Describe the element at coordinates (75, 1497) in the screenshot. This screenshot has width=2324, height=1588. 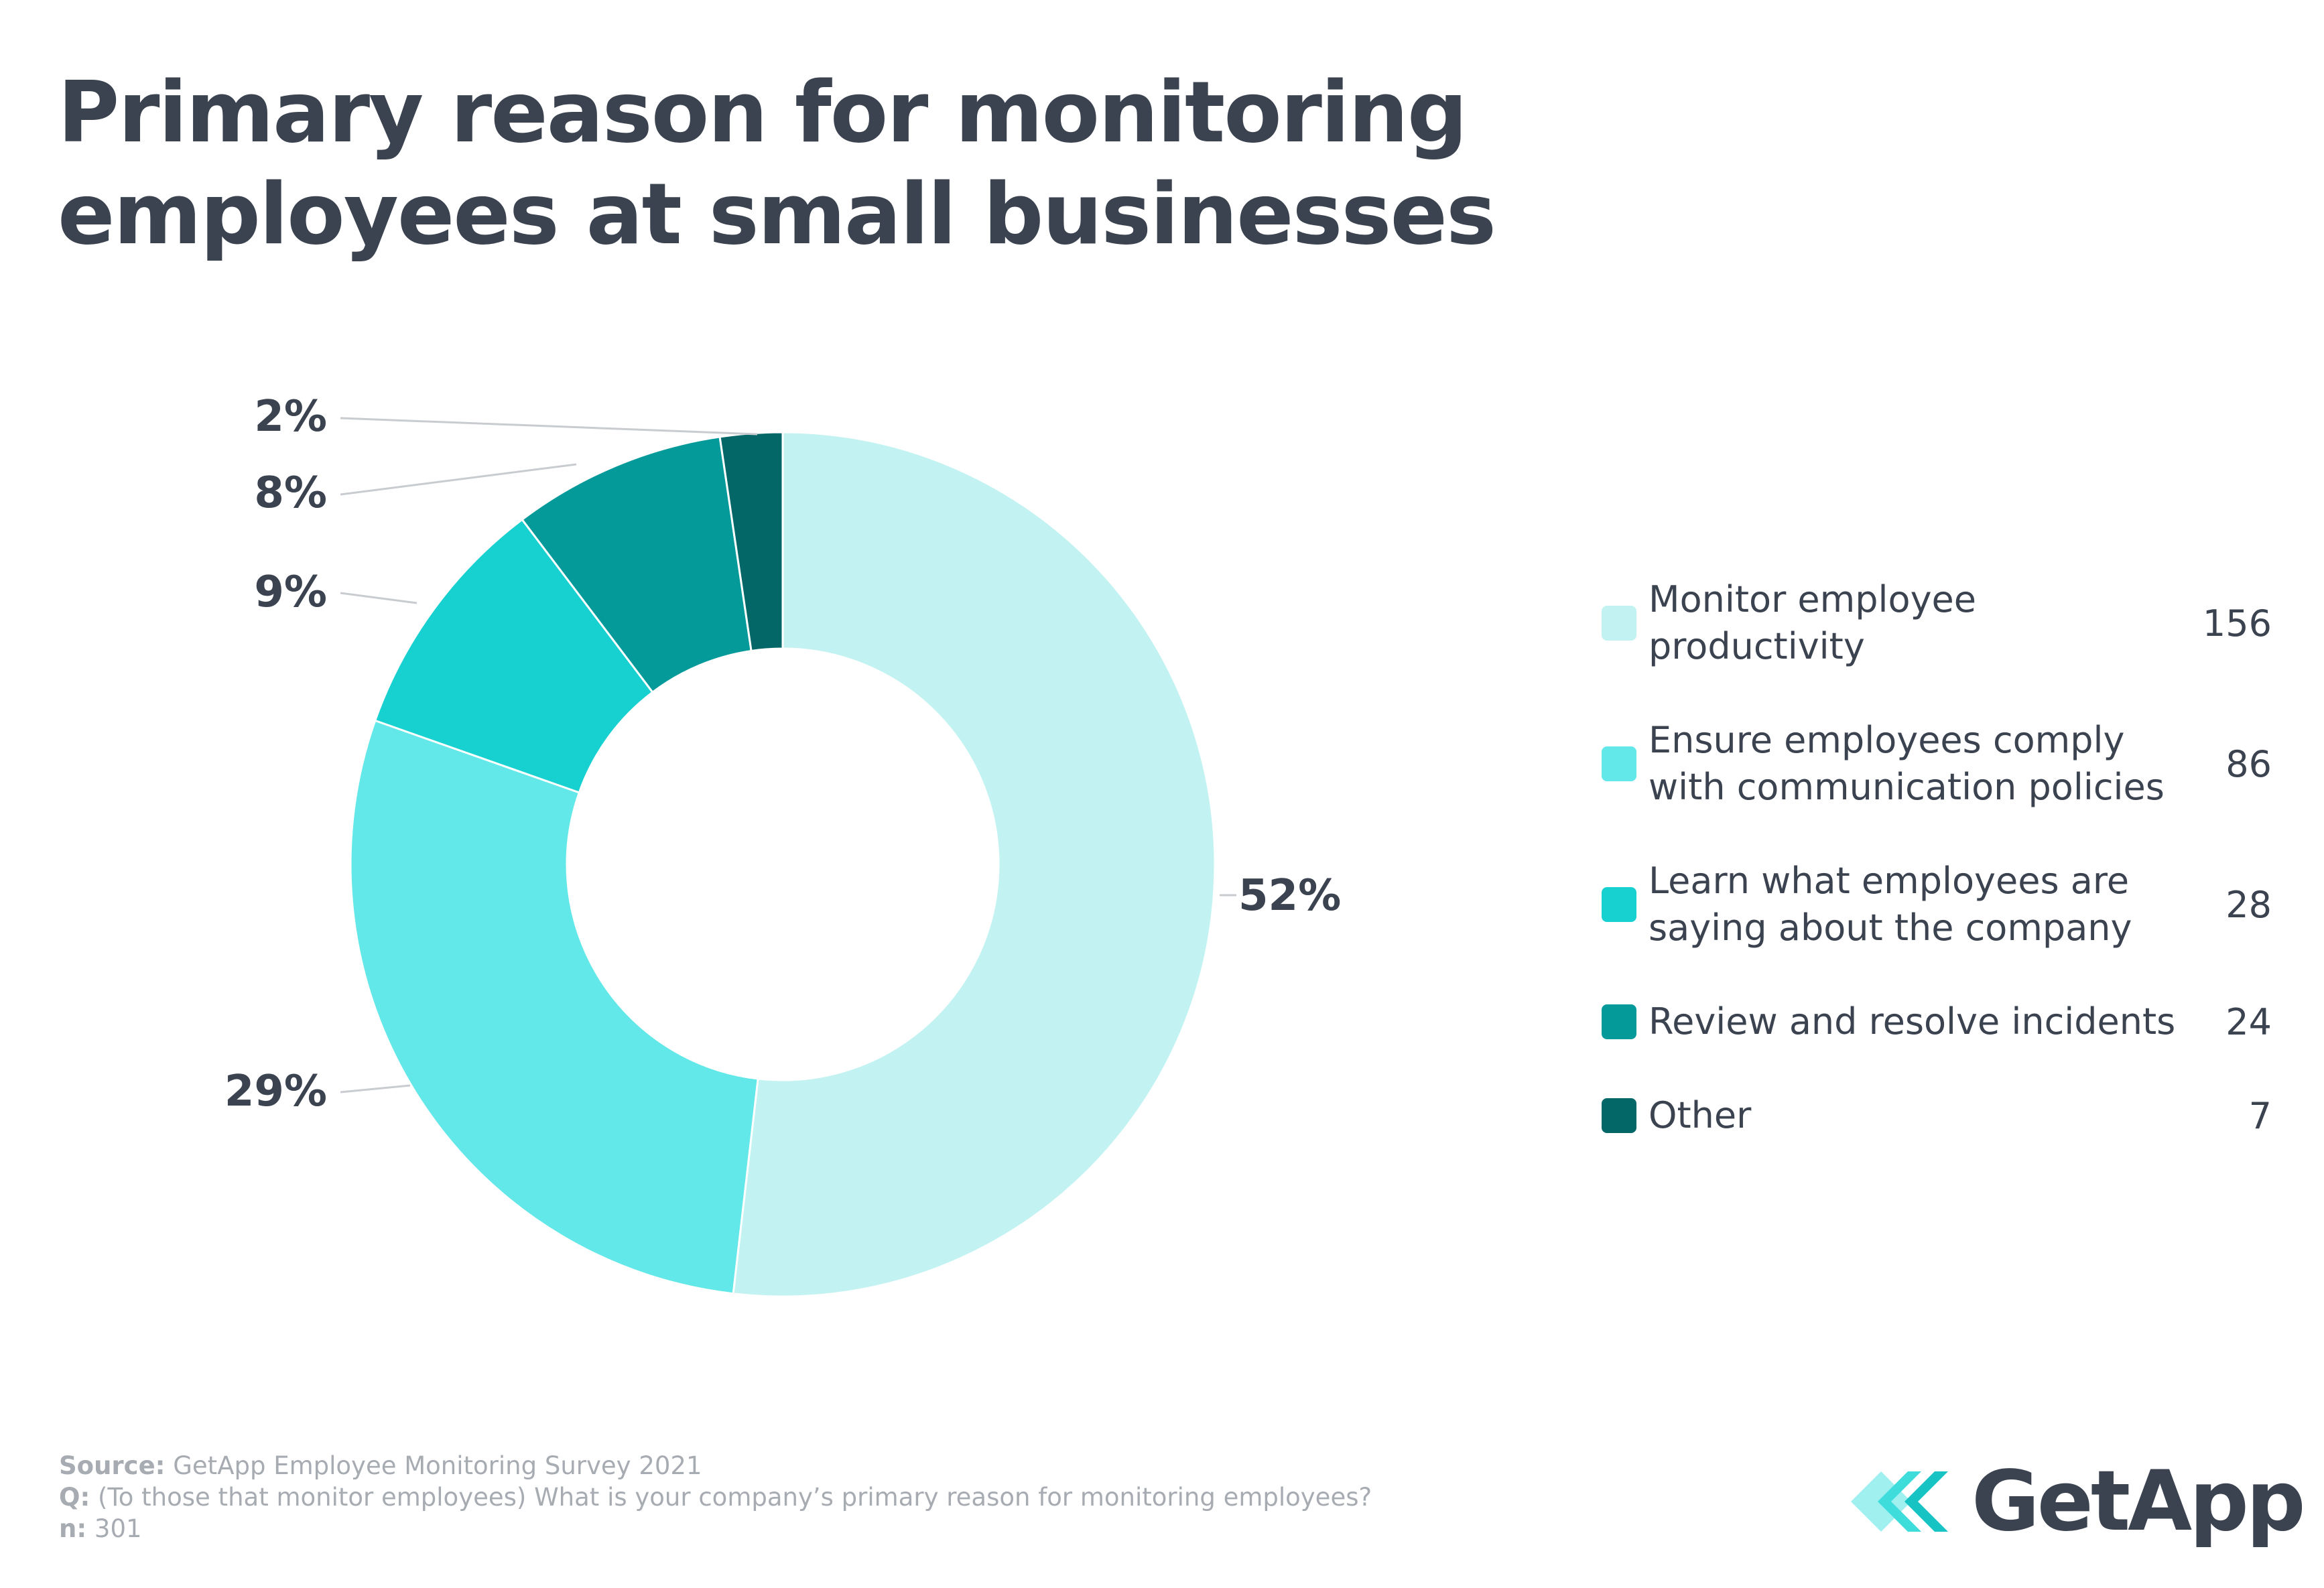
I see `question-label: Q:` at that location.